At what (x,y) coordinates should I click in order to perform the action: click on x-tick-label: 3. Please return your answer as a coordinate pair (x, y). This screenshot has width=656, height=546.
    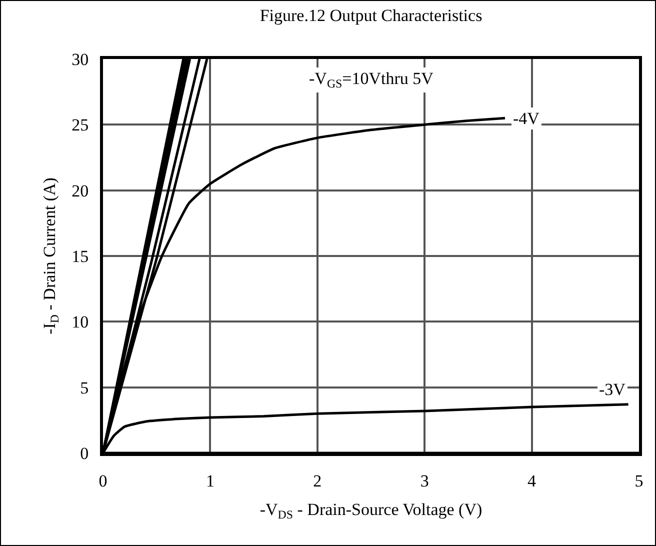
    Looking at the image, I should click on (424, 480).